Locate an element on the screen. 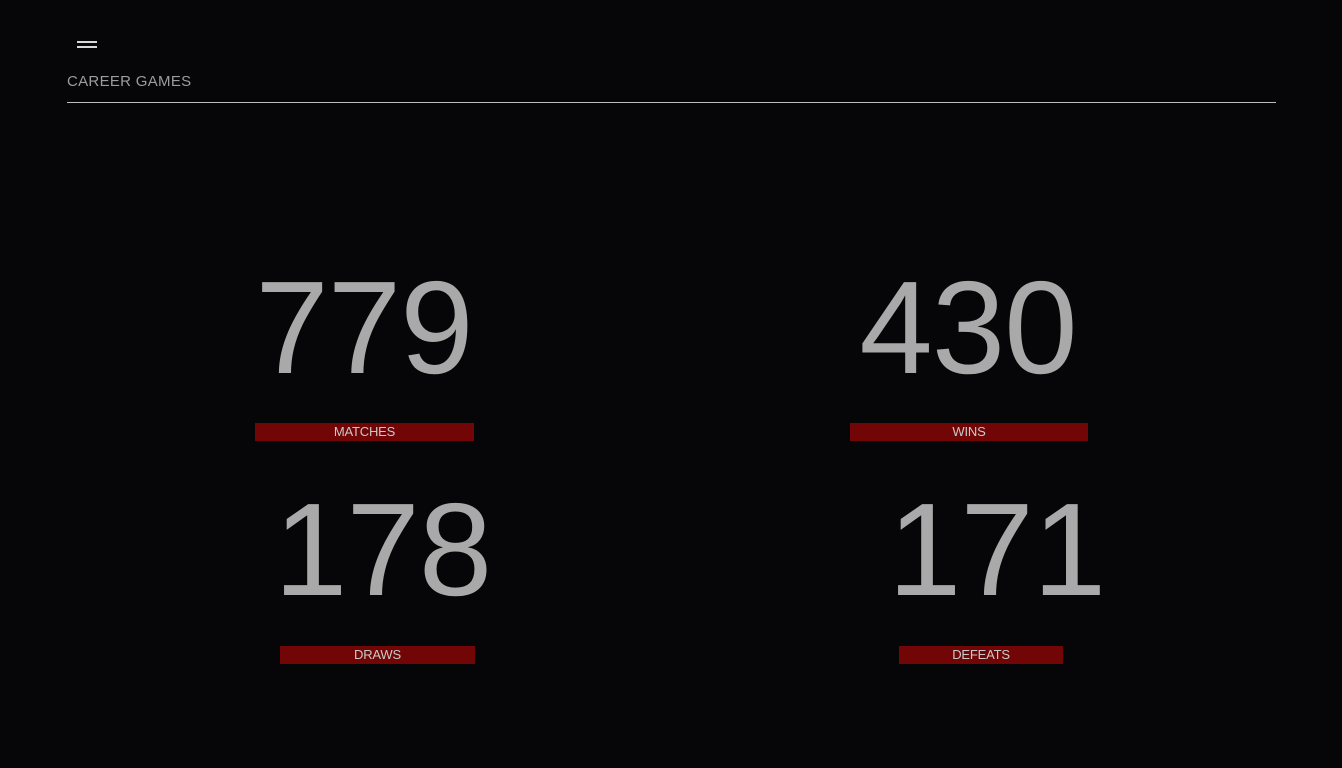  hamburger-menu-icon is located at coordinates (87, 42).